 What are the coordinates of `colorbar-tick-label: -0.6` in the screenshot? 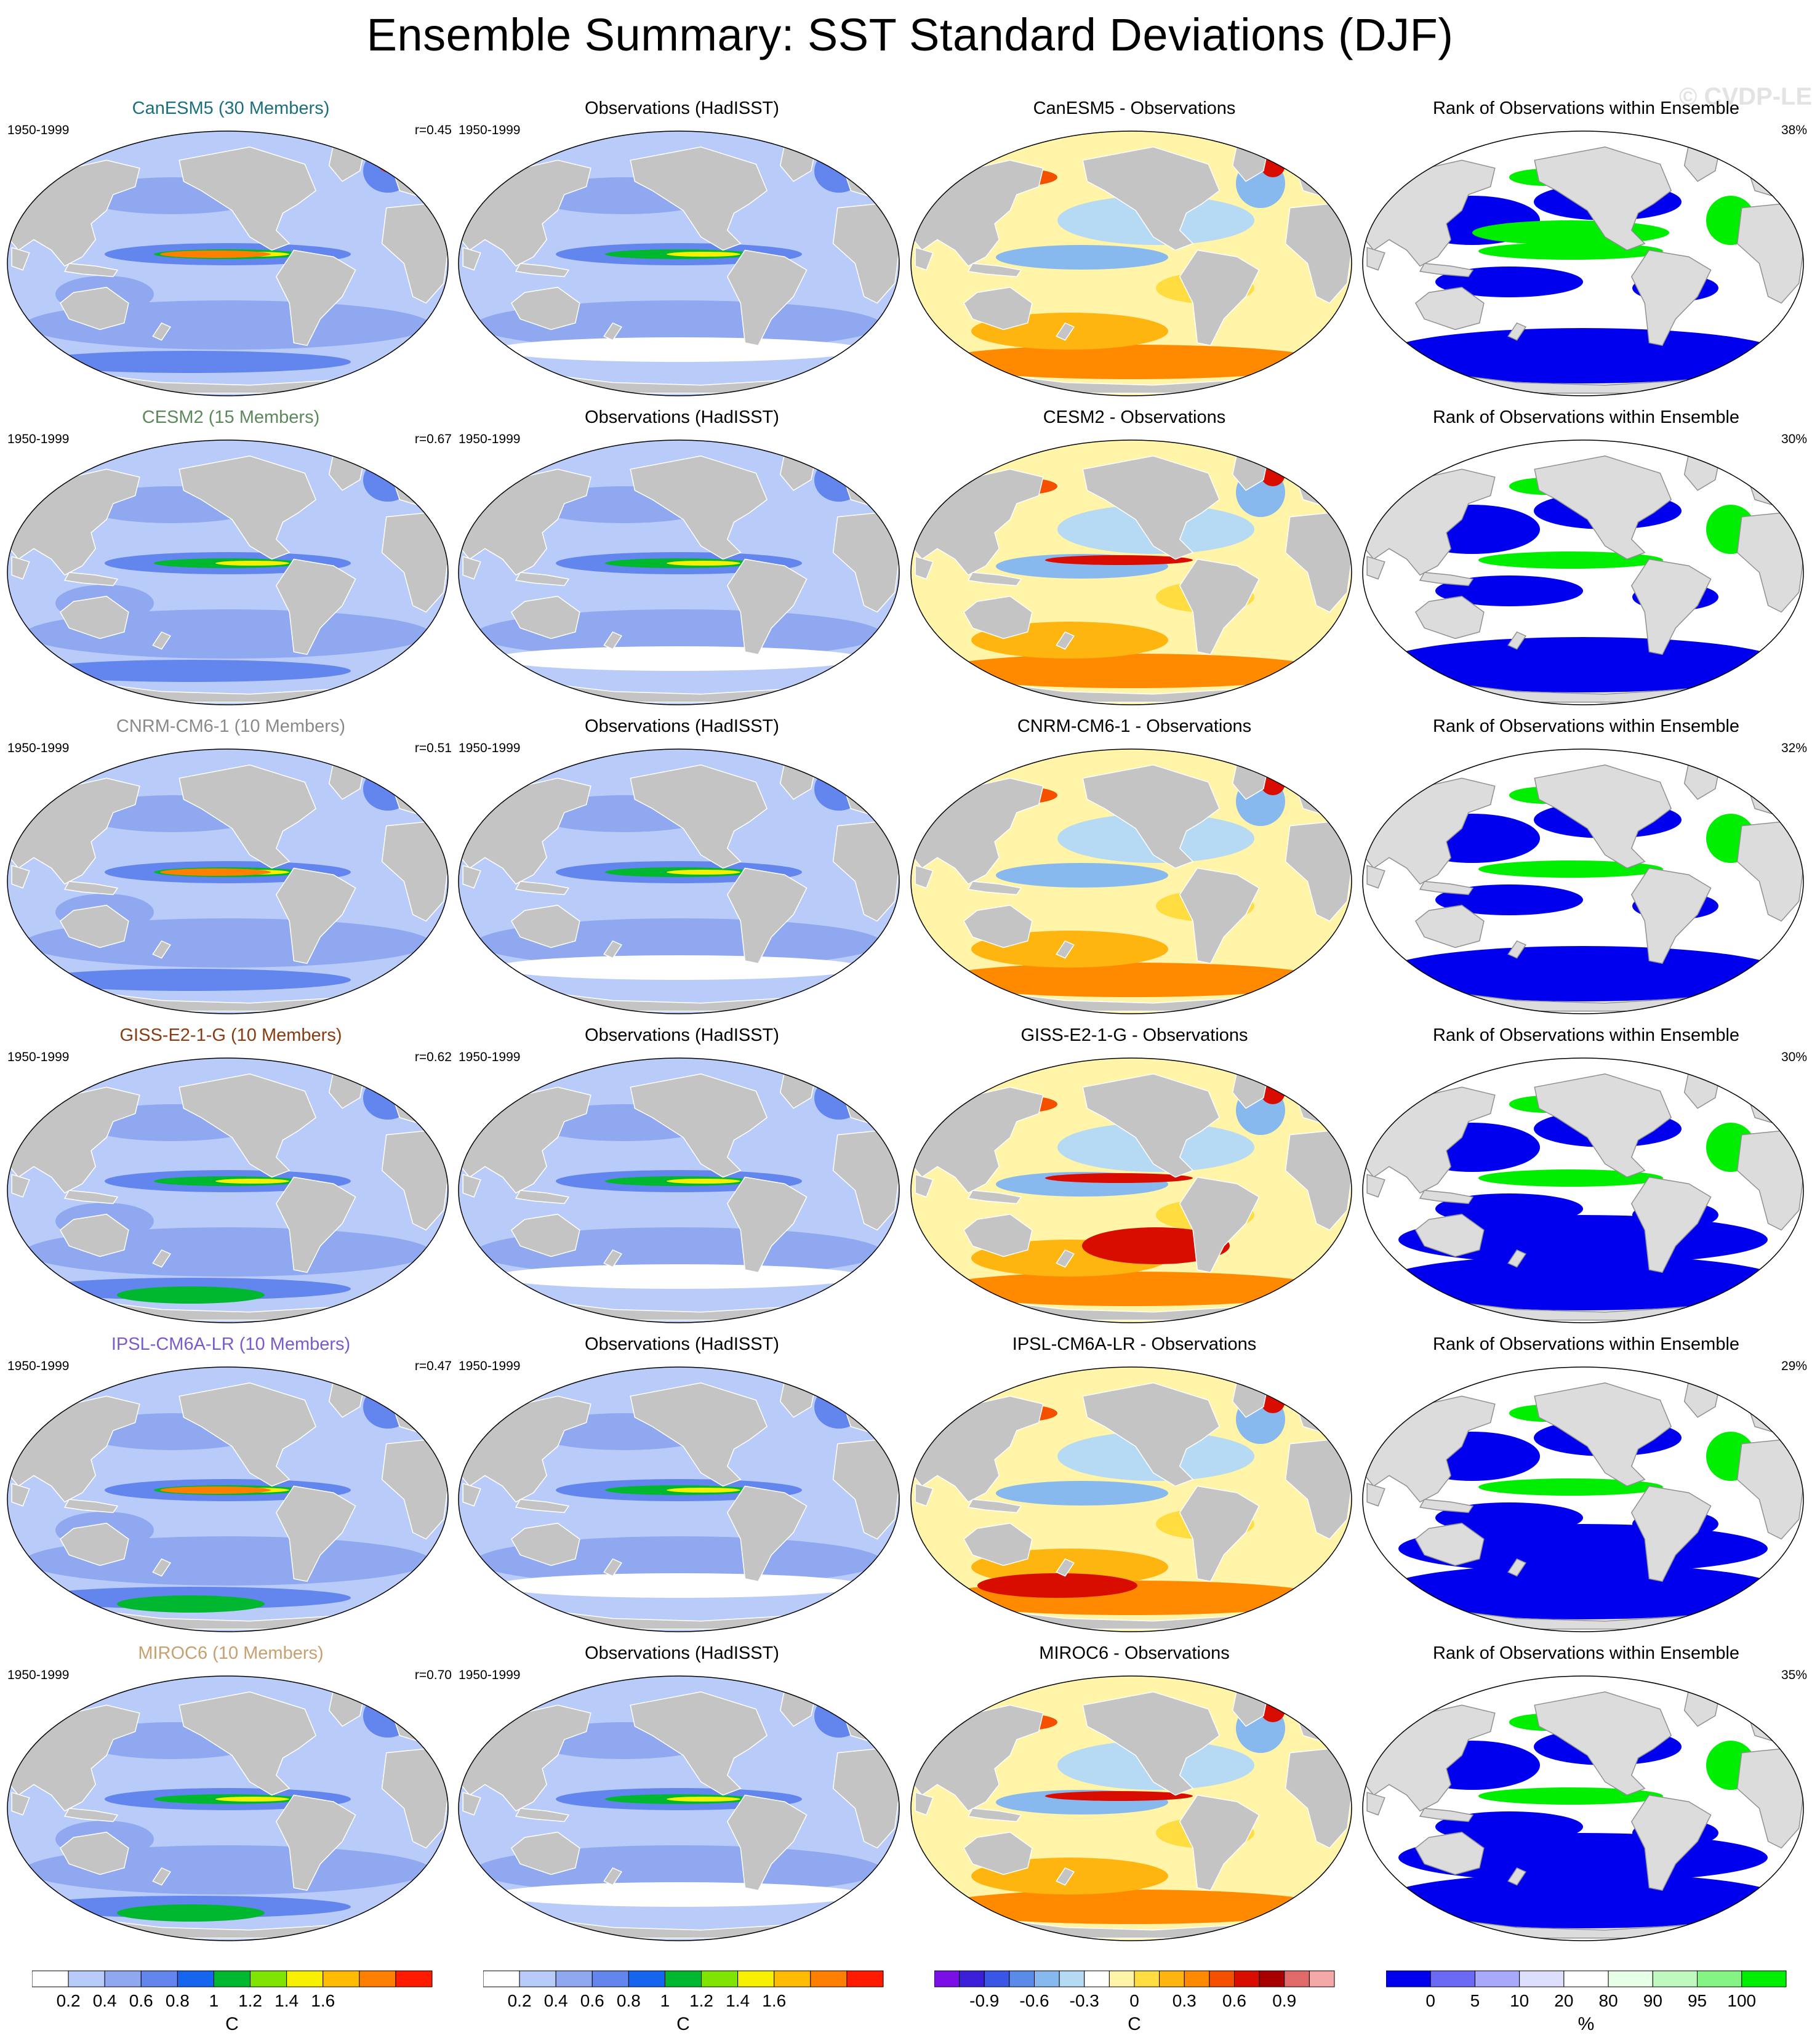 It's located at (1034, 2000).